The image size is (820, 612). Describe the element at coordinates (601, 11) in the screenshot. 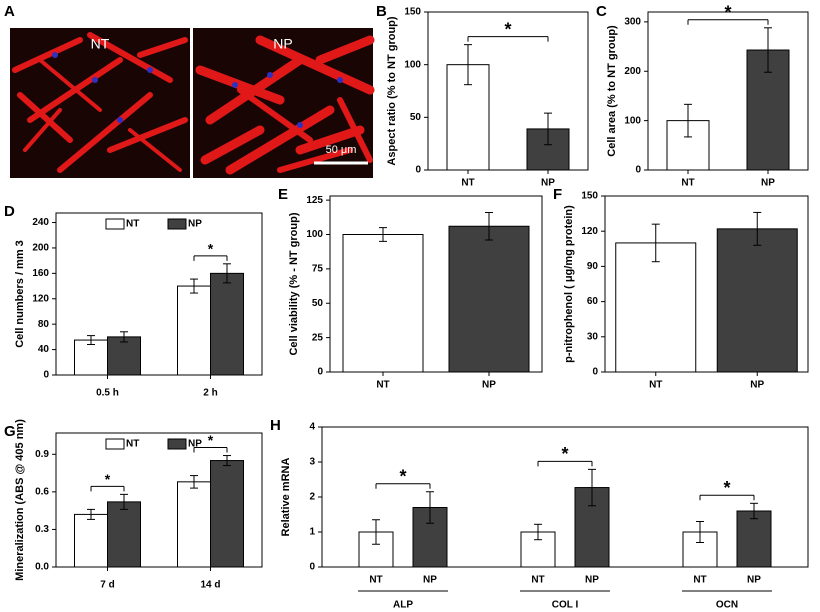

I see `panel-label: C` at that location.